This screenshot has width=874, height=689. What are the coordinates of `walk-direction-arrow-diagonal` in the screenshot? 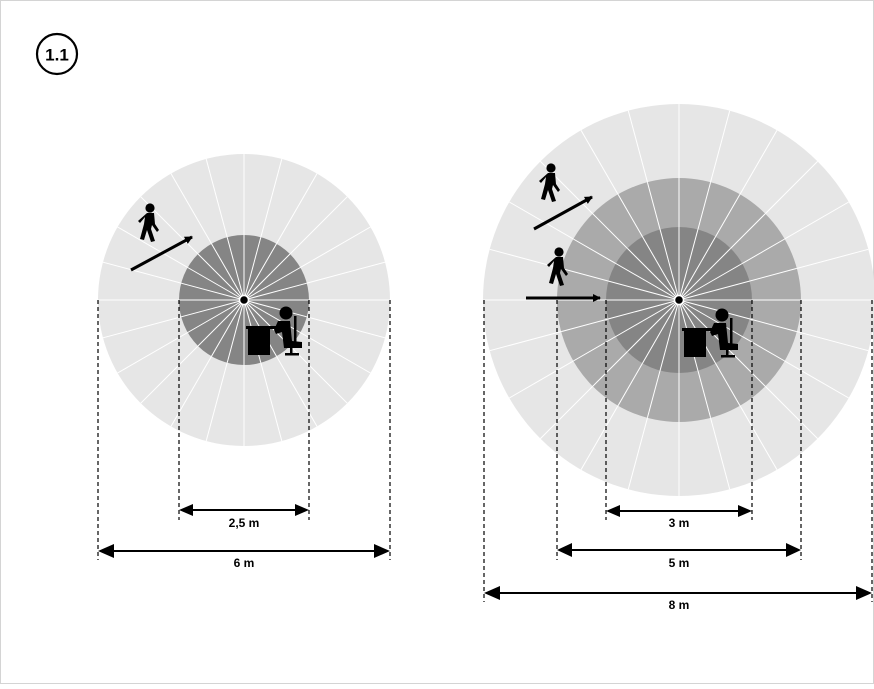 It's located at (563, 213).